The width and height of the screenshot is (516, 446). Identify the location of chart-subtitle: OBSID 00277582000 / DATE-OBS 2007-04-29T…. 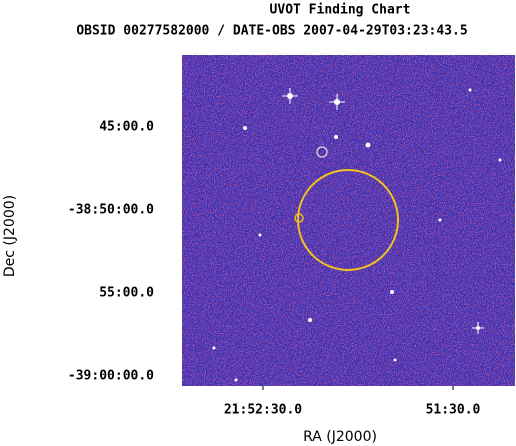
(271, 31).